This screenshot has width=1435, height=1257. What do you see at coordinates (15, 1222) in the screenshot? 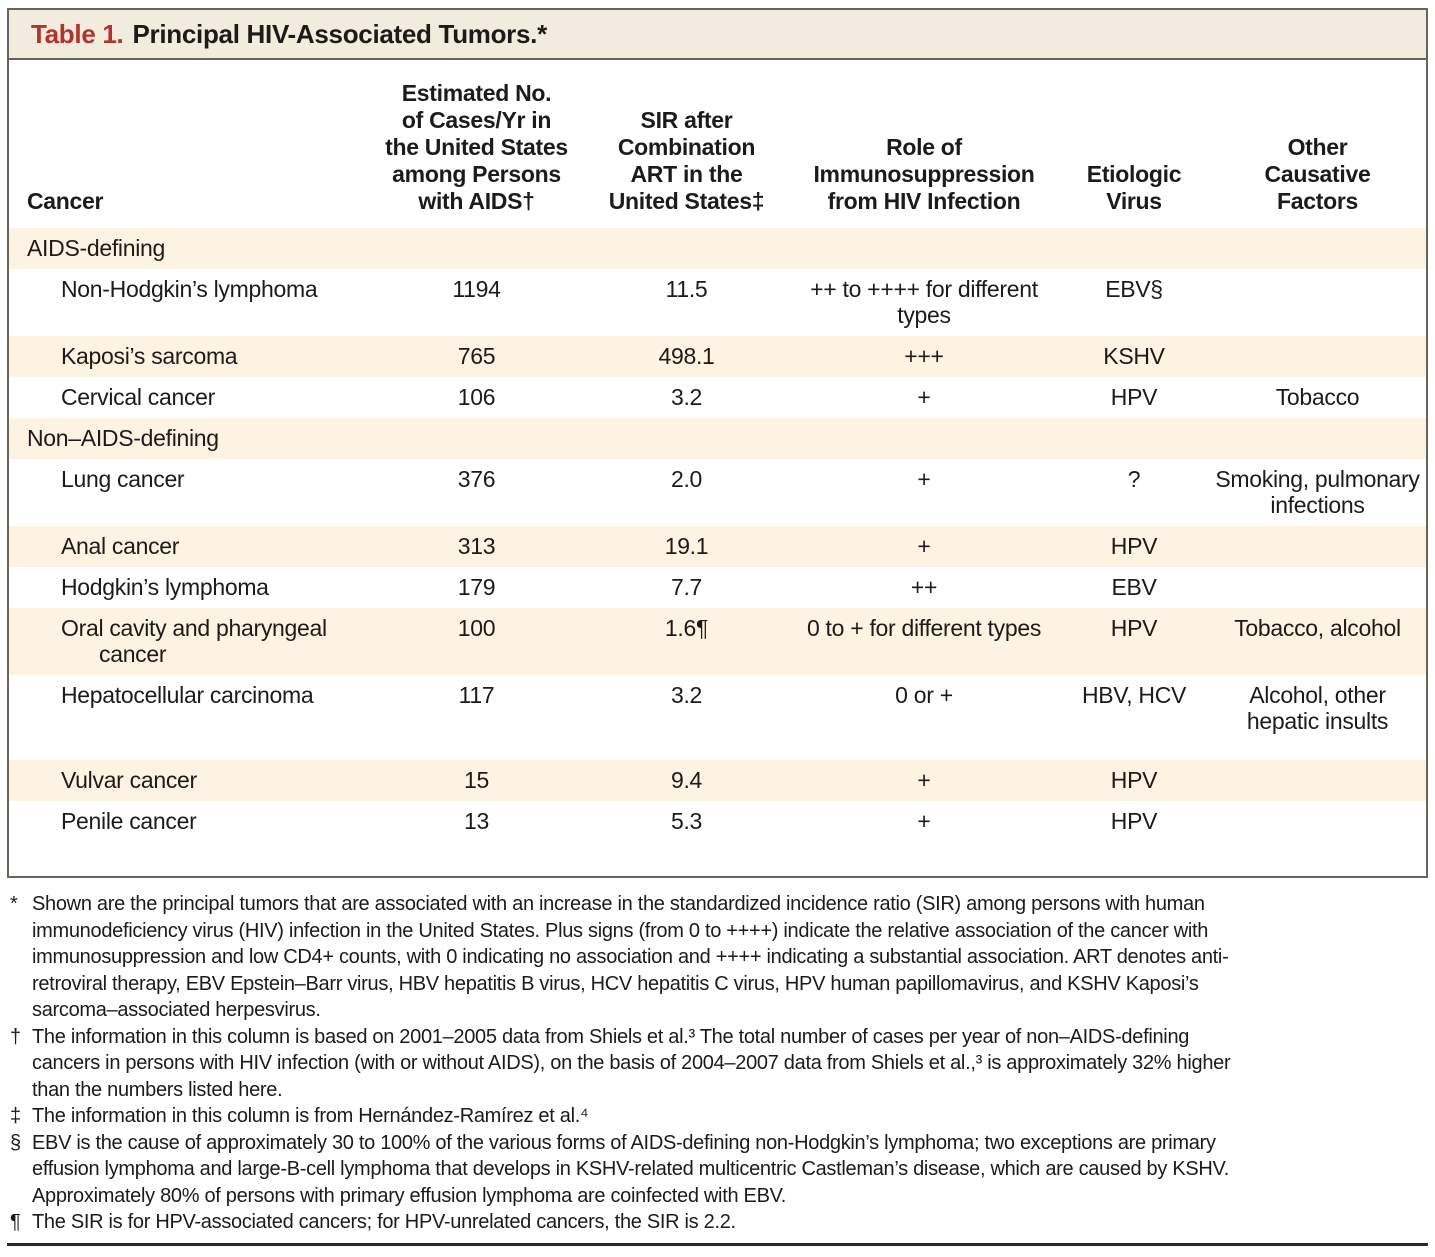
I see `footnote-symbol: ¶` at bounding box center [15, 1222].